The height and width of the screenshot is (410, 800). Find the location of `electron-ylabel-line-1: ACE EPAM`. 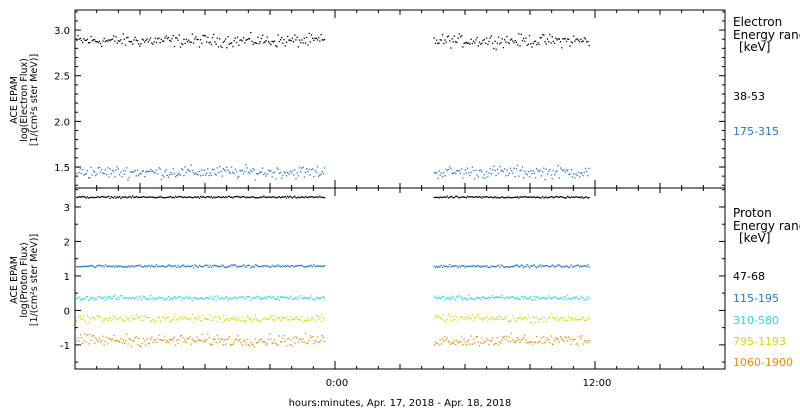

electron-ylabel-line-1: ACE EPAM is located at coordinates (14, 100).